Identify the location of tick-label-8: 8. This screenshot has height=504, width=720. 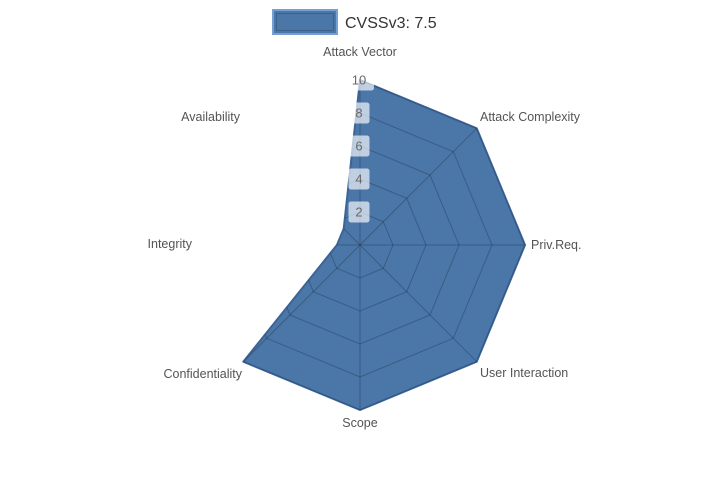
(358, 113).